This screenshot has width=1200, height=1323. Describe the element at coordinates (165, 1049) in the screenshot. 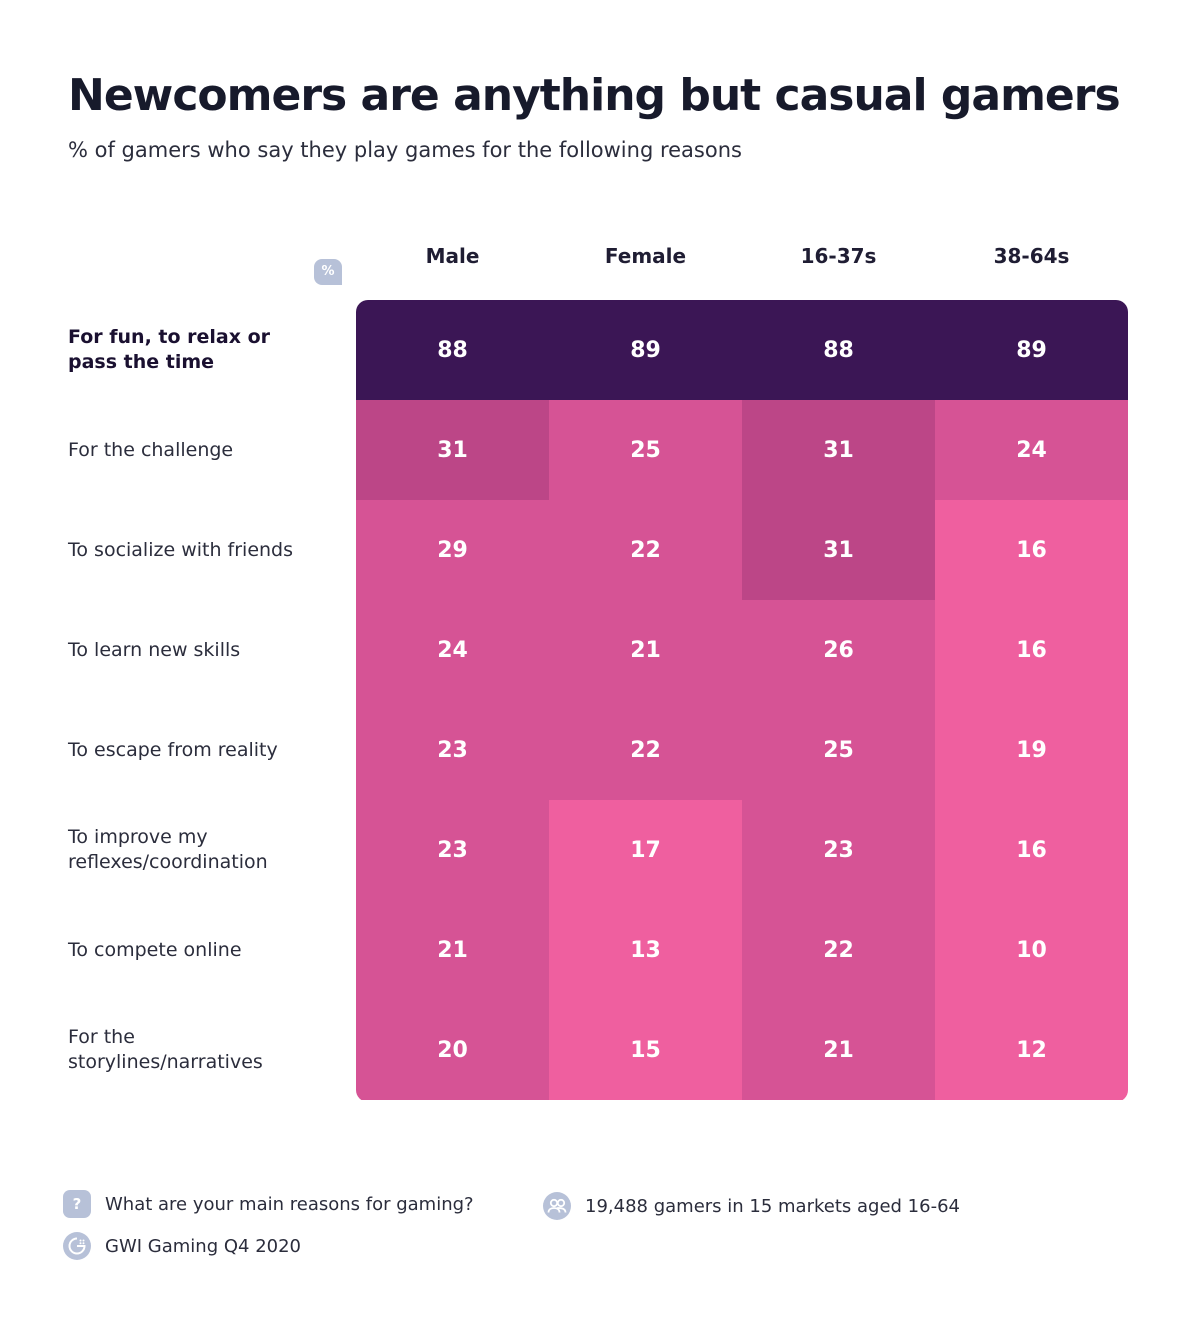

I see `row-label: For the storylines/narratives` at that location.